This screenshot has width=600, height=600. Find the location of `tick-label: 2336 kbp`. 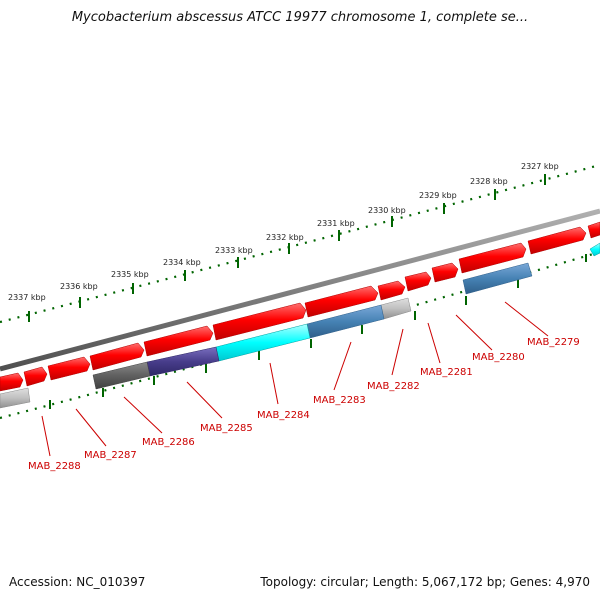

tick-label: 2336 kbp is located at coordinates (79, 286).